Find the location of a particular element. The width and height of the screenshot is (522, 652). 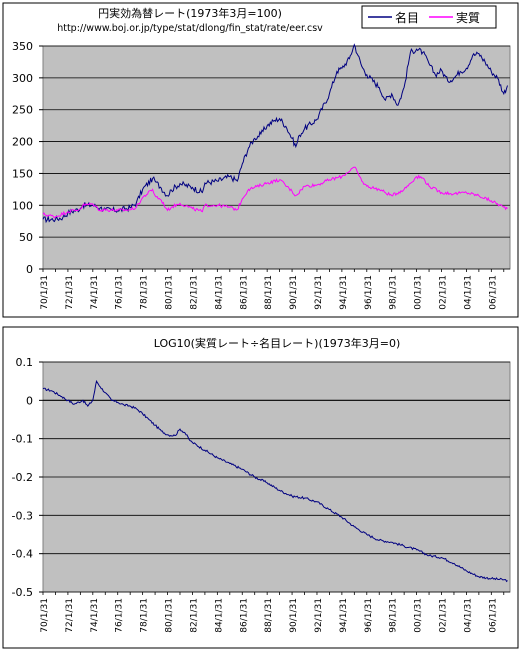

y-axis-ticks: 350 300 250 200 150 100 50 0 is located at coordinates (27, 158).